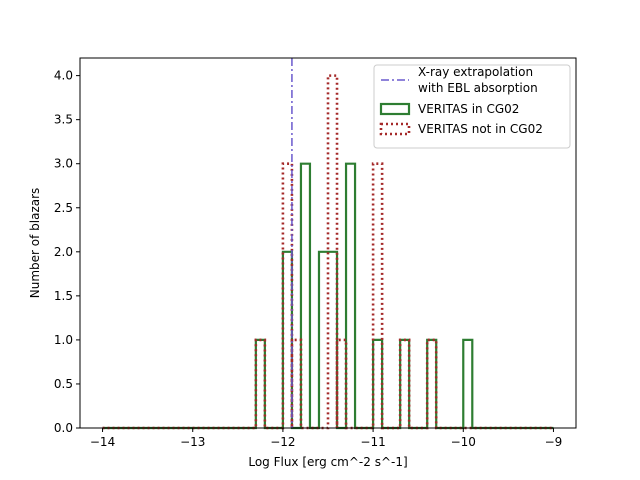  Describe the element at coordinates (395, 109) in the screenshot. I see `legend-swatch-solid` at that location.